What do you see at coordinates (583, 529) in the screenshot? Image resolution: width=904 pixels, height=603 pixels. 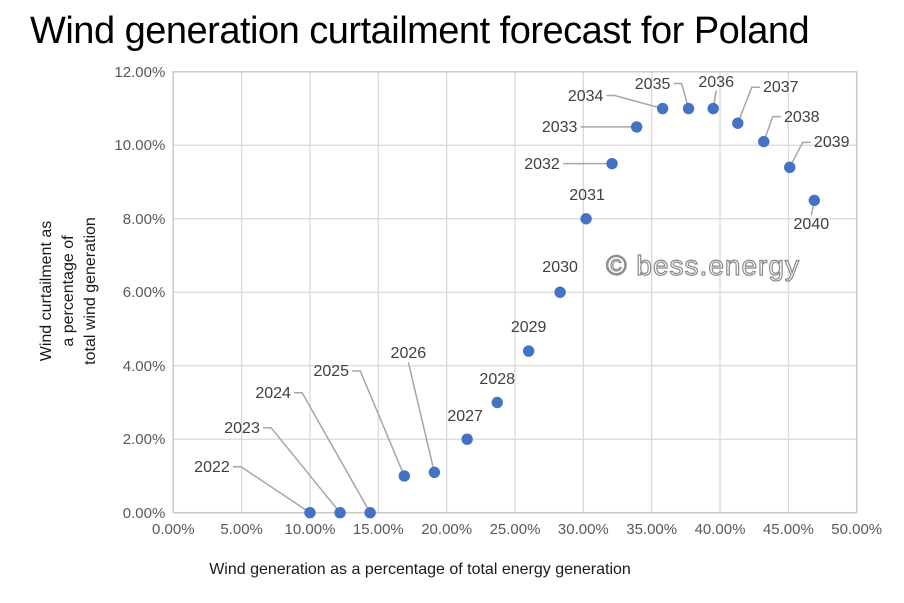 I see `x-tick-label-30.00%: 30.00%` at bounding box center [583, 529].